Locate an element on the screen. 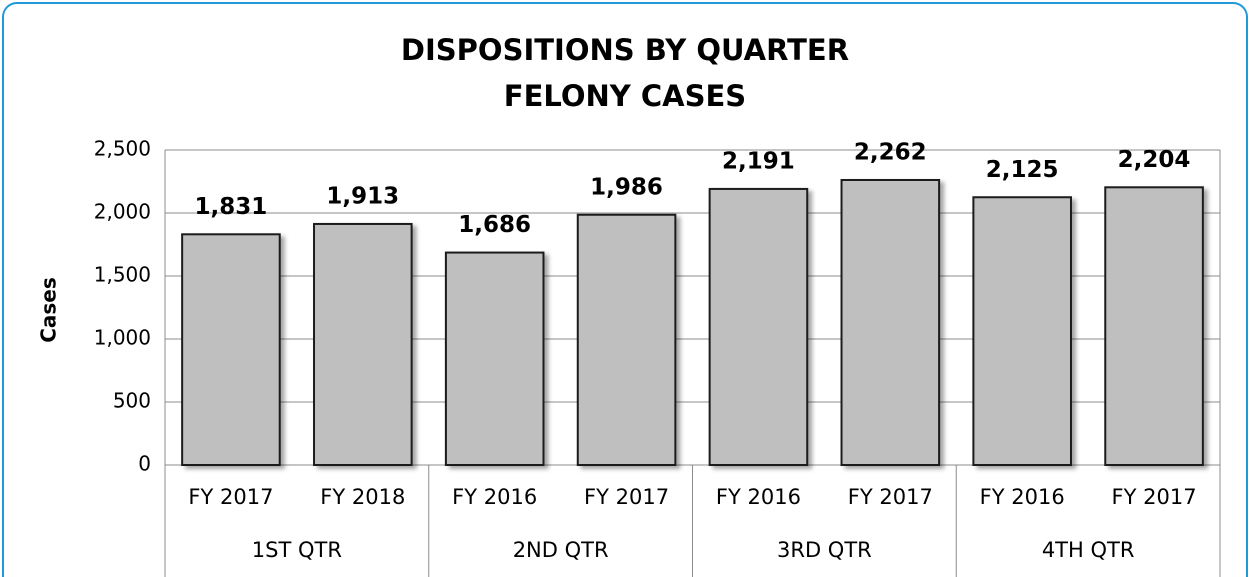 This screenshot has width=1250, height=577. y-tick-label: 1,500 is located at coordinates (122, 275).